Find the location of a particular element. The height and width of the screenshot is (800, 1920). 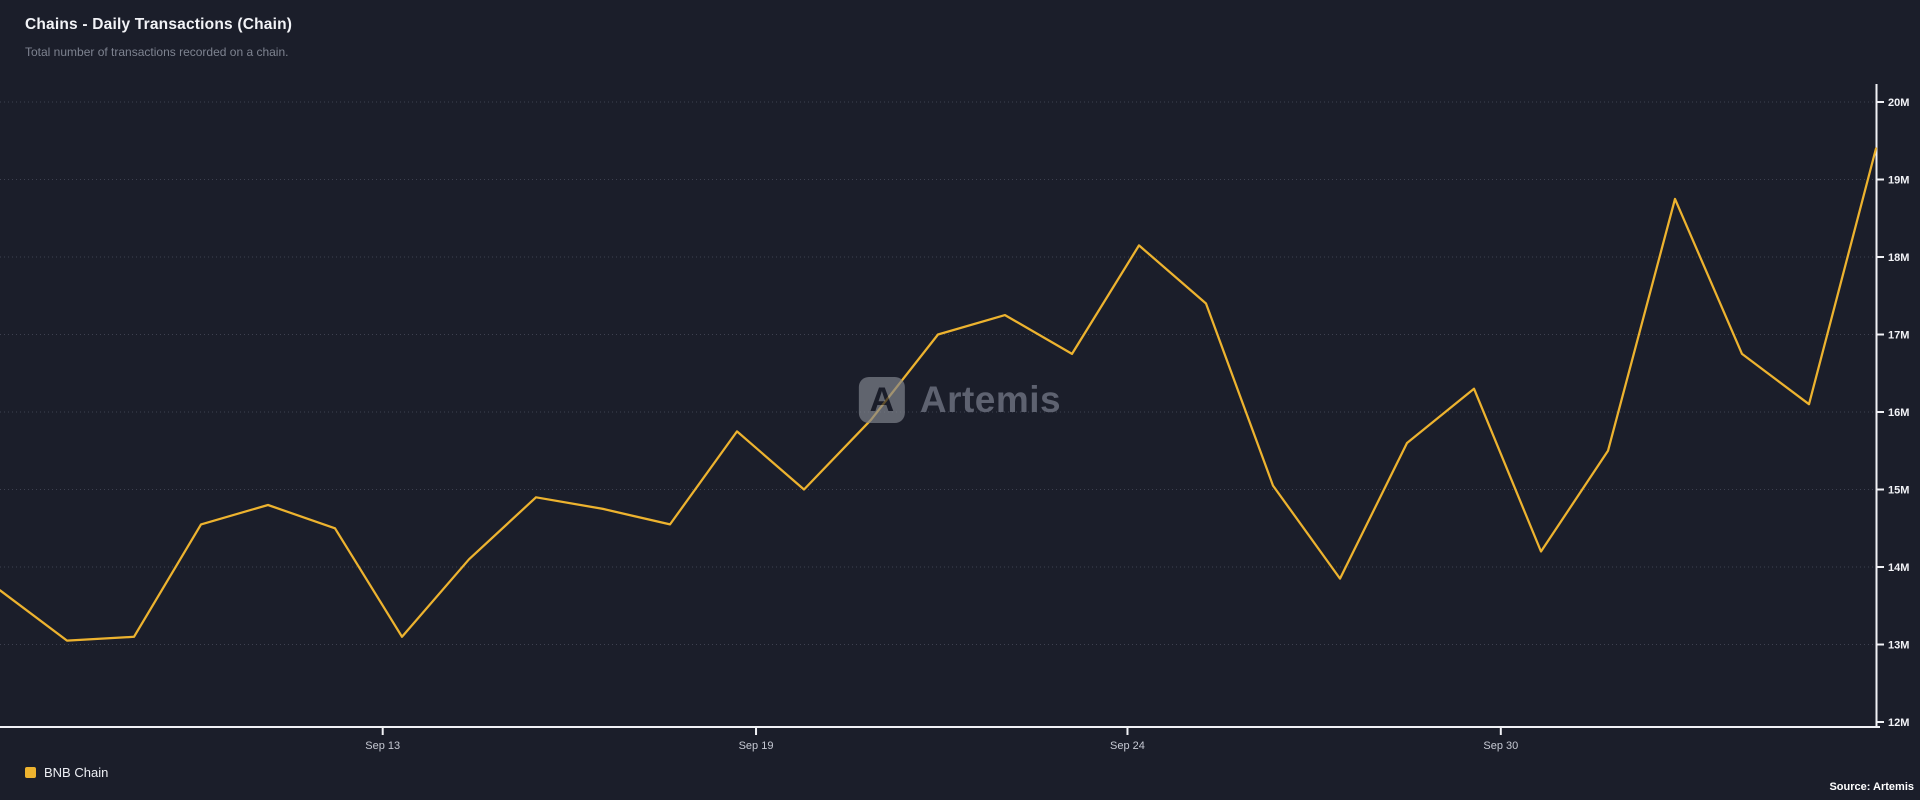

y-tick-label: 13M is located at coordinates (1898, 646).